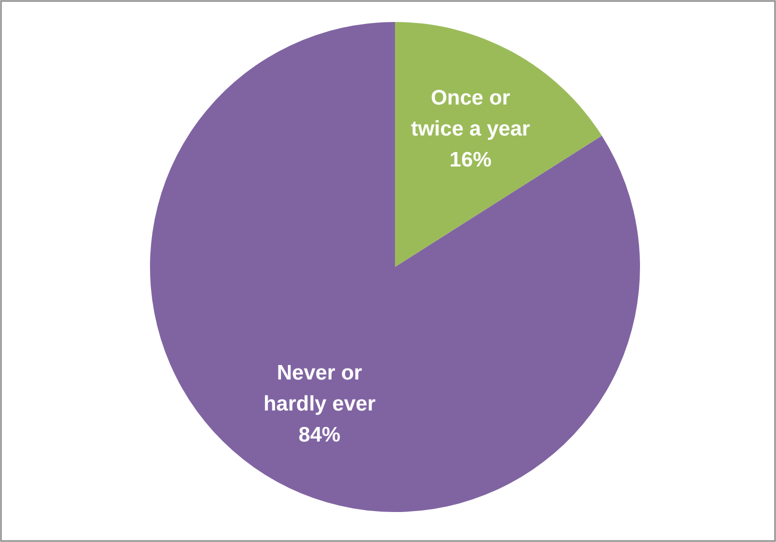  Describe the element at coordinates (471, 160) in the screenshot. I see `data-label: 16%` at that location.